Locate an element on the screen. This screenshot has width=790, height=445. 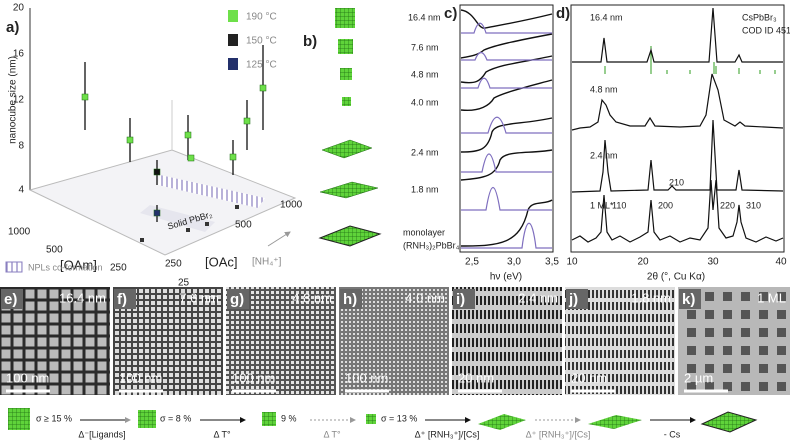
panel-label: h) is located at coordinates (350, 299).